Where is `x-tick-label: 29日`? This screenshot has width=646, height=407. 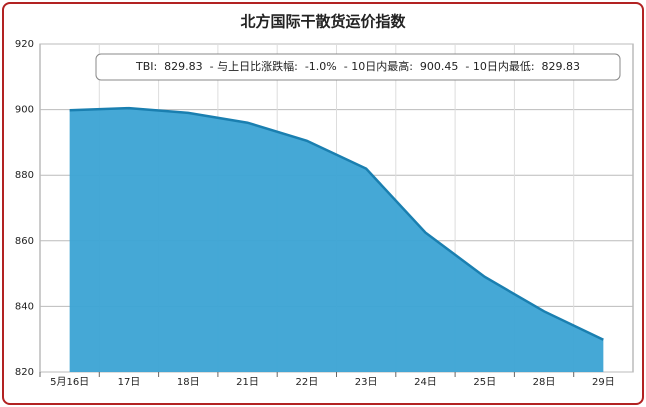 x-tick-label: 29日 is located at coordinates (603, 382).